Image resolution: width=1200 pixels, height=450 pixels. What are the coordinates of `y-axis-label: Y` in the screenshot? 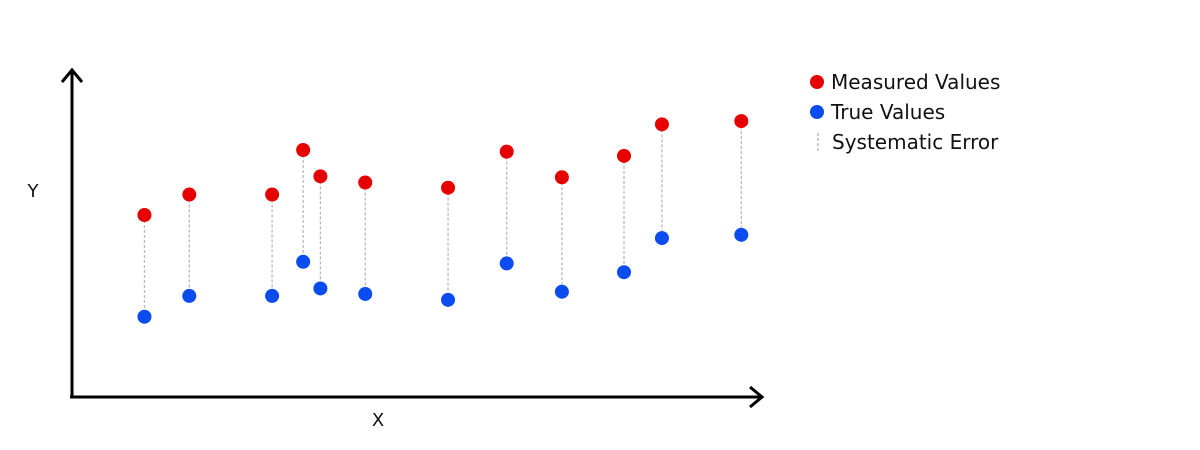 It's located at (33, 191).